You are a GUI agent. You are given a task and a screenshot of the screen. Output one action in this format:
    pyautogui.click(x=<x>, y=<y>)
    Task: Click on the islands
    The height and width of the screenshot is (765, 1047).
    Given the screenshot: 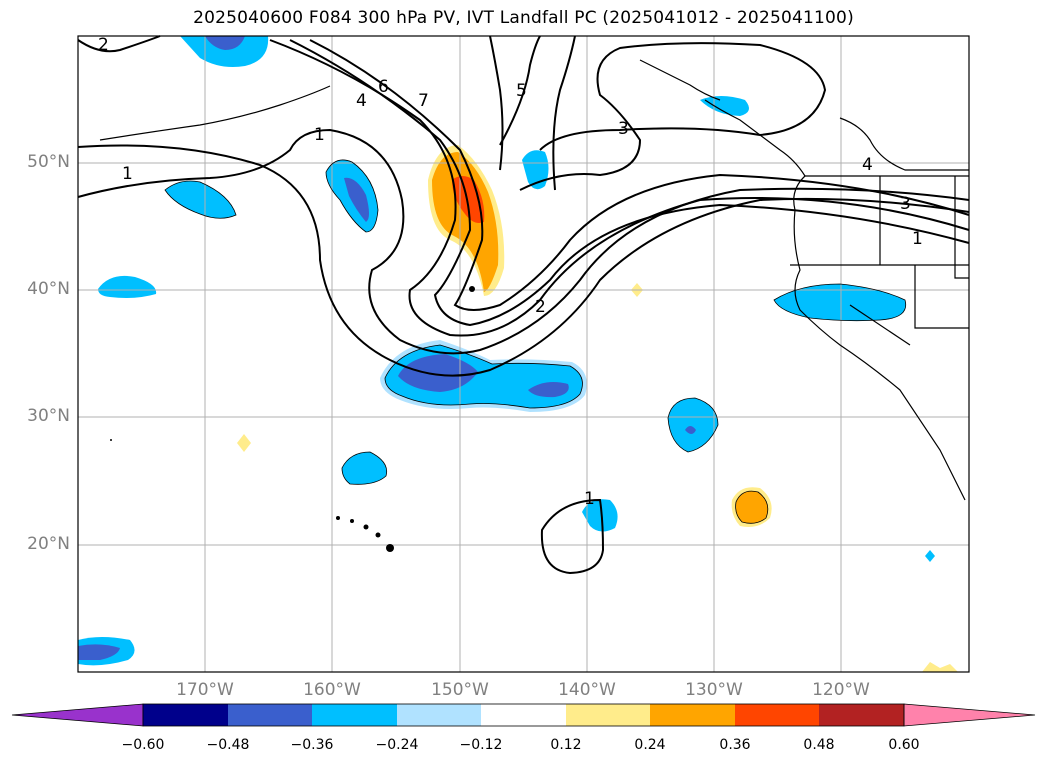 What is the action you would take?
    pyautogui.click(x=292, y=419)
    